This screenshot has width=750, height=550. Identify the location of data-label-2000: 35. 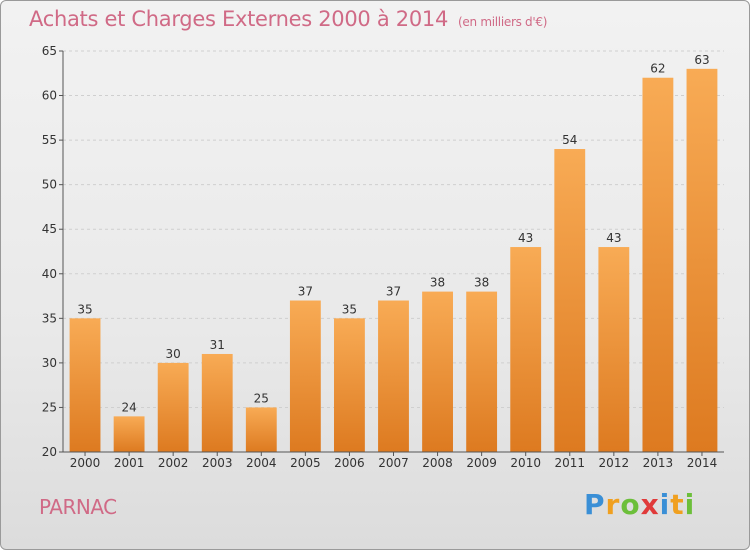
(84, 309).